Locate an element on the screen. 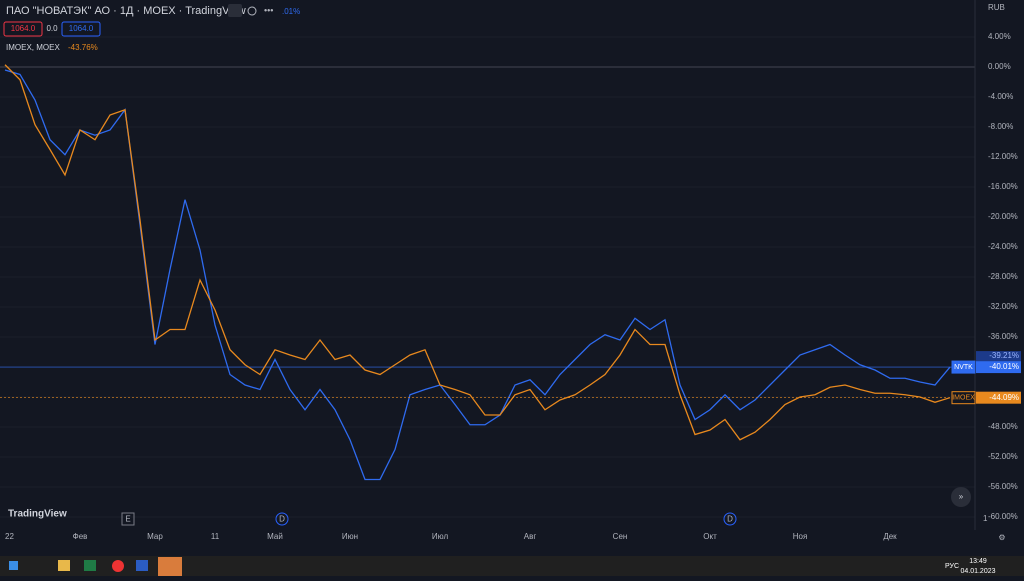 The width and height of the screenshot is (1024, 581). x-tick-label: 22 is located at coordinates (9, 536).